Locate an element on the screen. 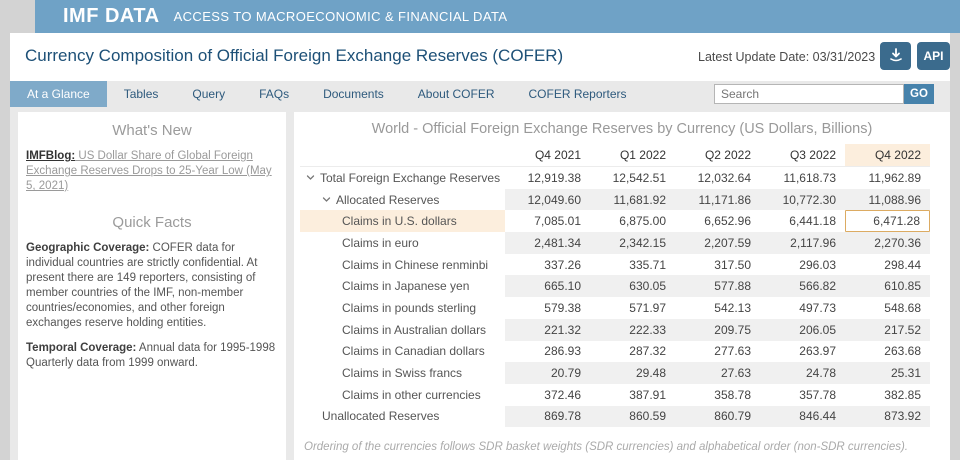 The width and height of the screenshot is (960, 460). data-cell: 610.85 is located at coordinates (887, 286).